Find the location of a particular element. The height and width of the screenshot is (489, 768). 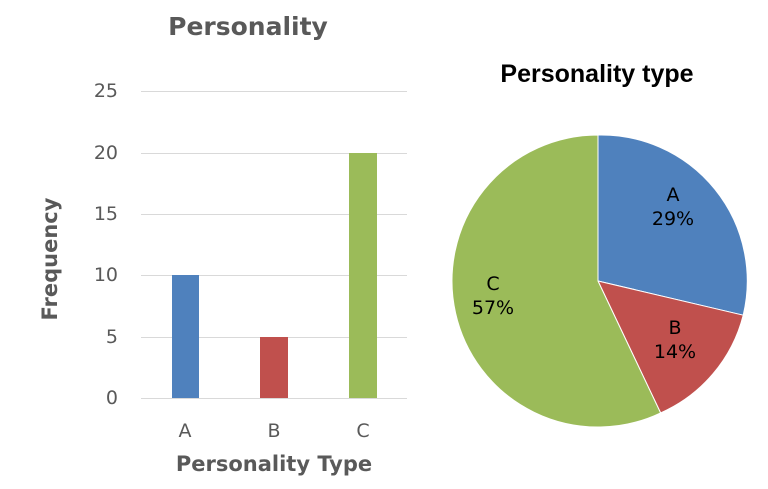

pie-label-c-category: C is located at coordinates (493, 284).